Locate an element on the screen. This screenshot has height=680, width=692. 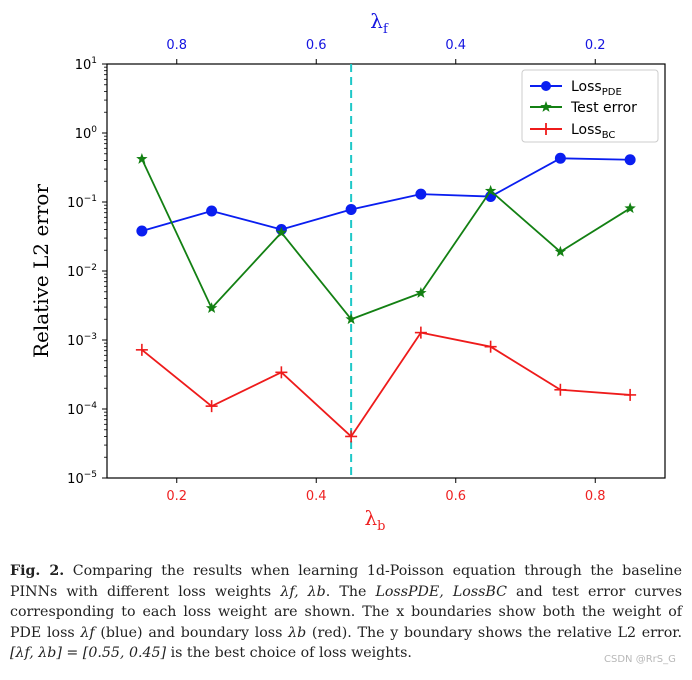
legend-entry-loss-bc: LossBC is located at coordinates (572, 131).